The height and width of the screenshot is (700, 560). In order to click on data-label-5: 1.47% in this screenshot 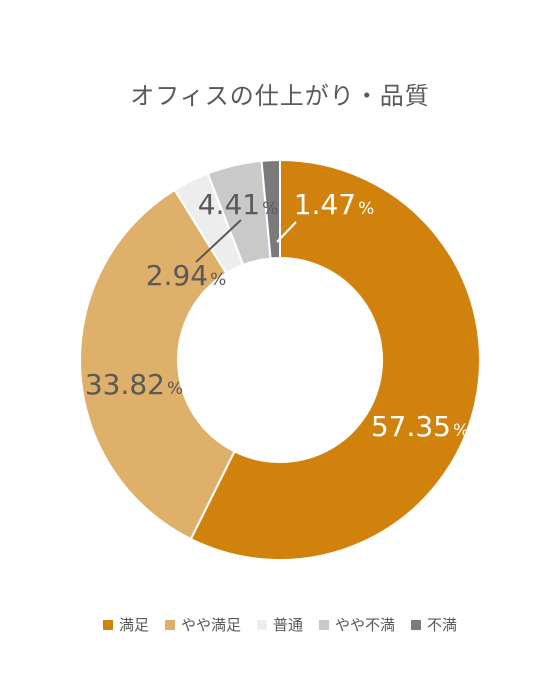, I will do `click(334, 204)`.